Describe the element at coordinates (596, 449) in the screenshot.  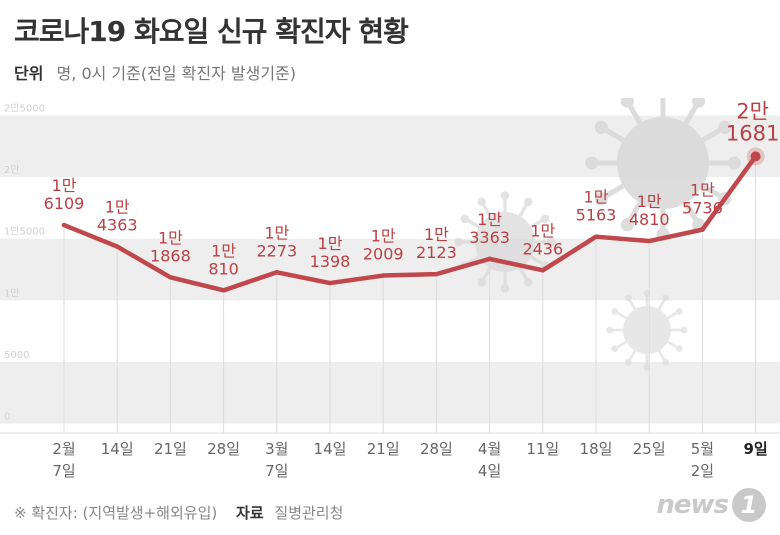
I see `x-tick-label: 18일` at that location.